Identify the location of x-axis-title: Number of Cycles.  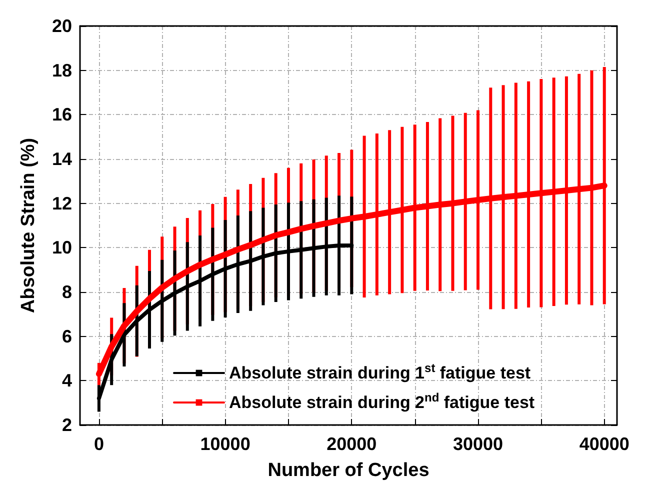
(349, 470).